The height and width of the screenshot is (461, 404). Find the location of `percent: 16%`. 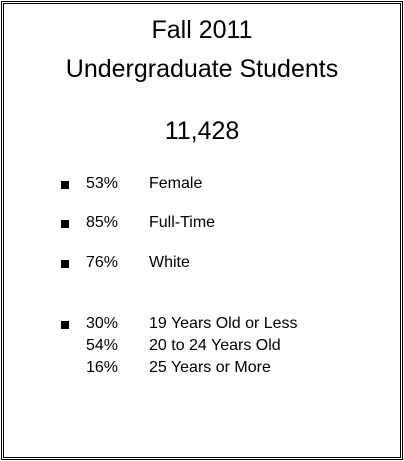

percent: 16% is located at coordinates (102, 367).